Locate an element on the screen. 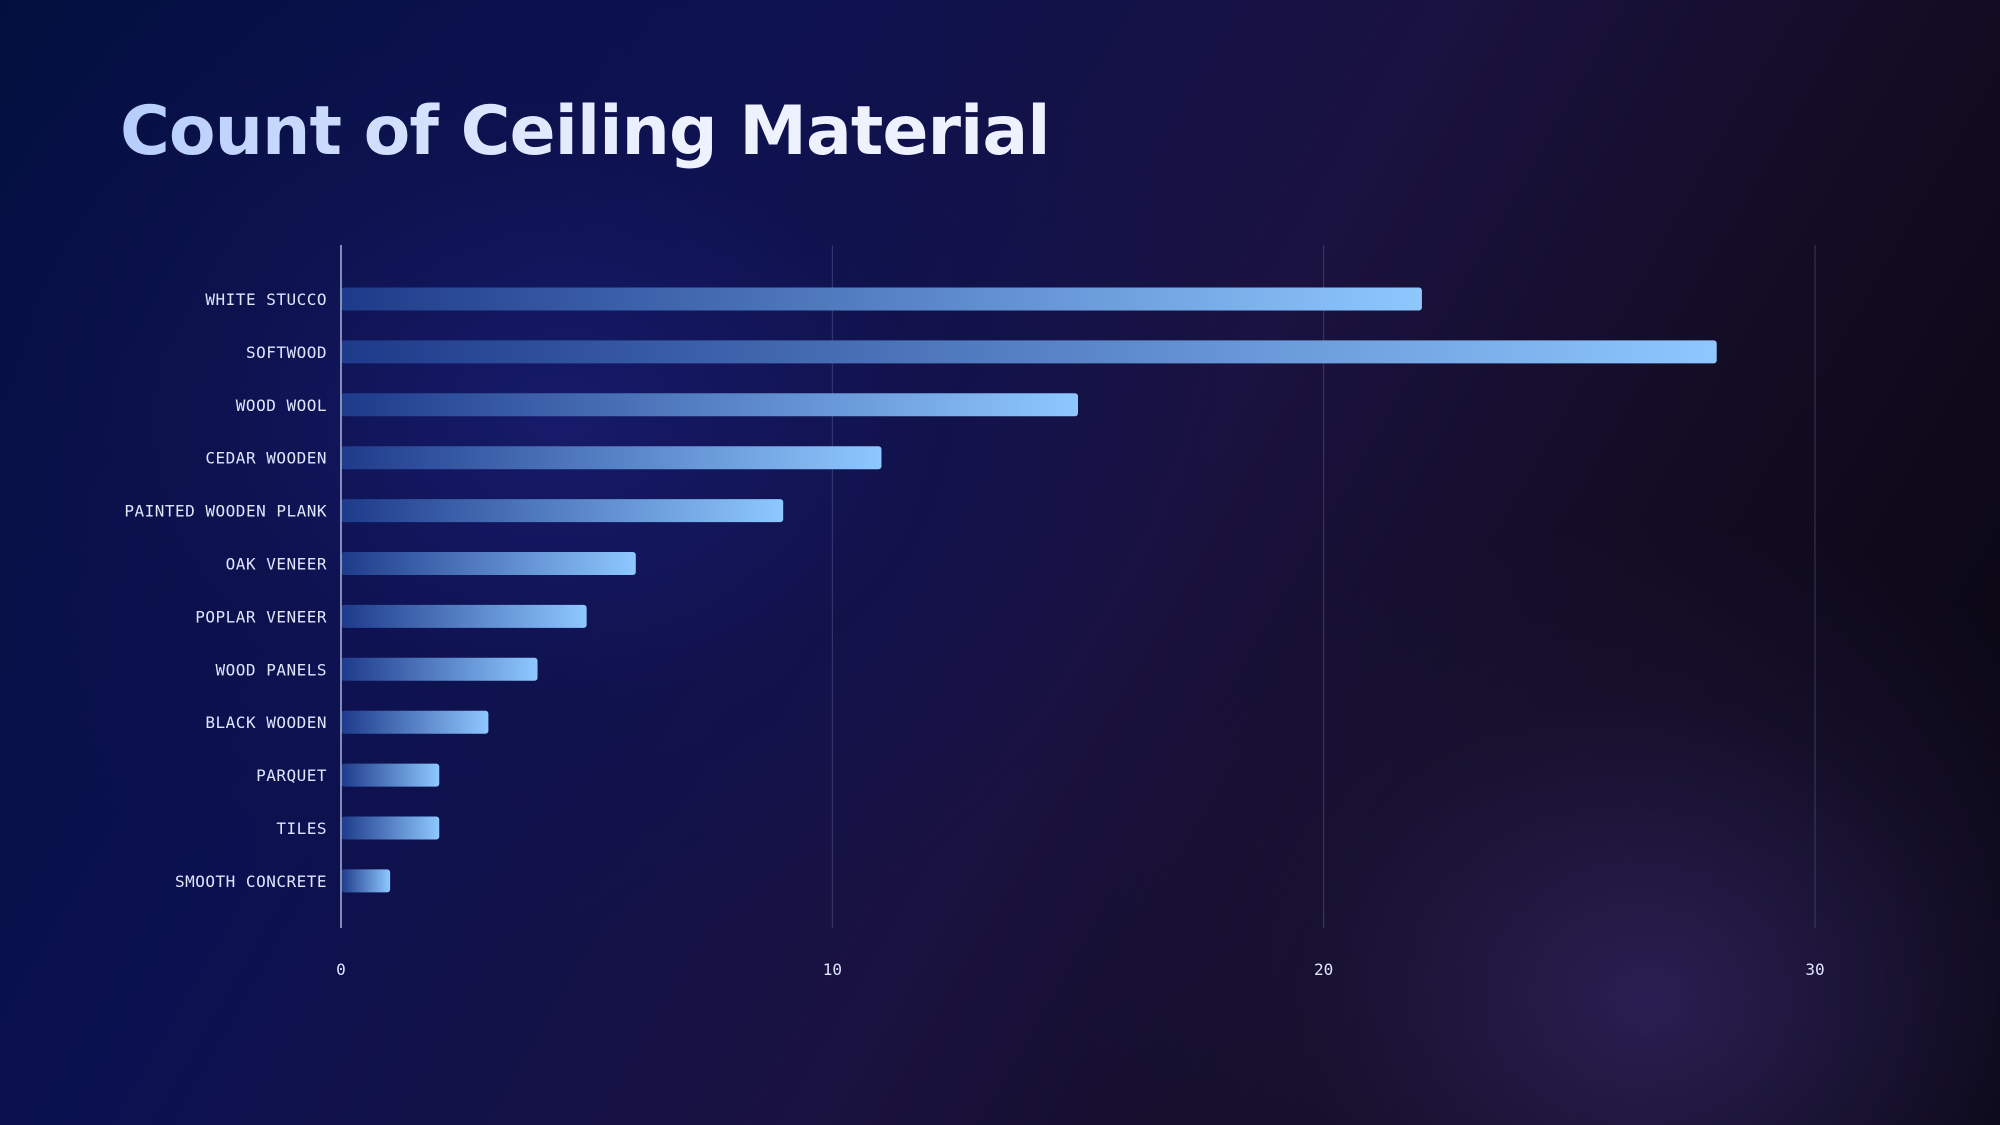 This screenshot has width=2000, height=1125. category-label: BLACK WOODEN is located at coordinates (266, 722).